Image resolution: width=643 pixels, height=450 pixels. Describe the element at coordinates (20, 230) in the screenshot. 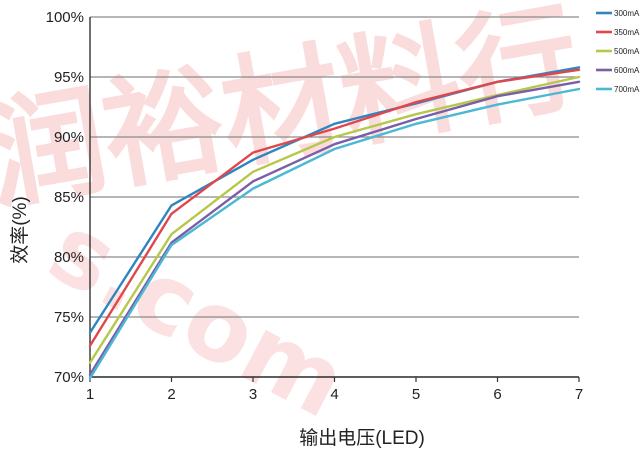

I see `y-axis-title: 效率(%)` at that location.